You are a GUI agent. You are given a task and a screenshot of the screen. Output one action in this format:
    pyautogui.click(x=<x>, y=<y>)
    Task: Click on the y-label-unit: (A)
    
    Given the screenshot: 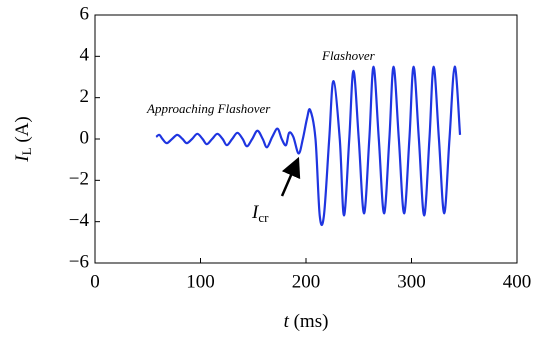 What is the action you would take?
    pyautogui.click(x=22, y=129)
    